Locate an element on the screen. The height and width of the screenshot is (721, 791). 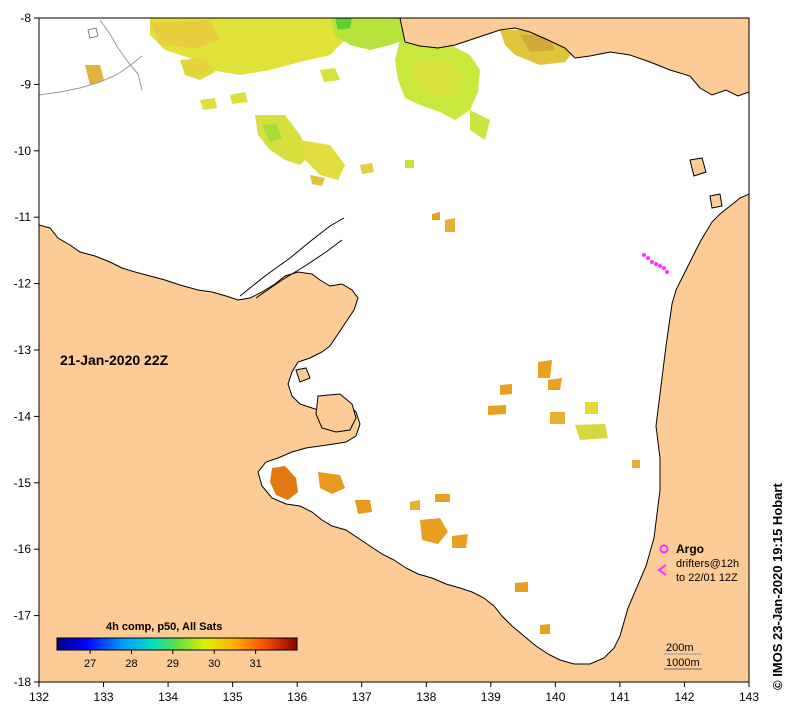
y-tick-label: -8 is located at coordinates (25, 18).